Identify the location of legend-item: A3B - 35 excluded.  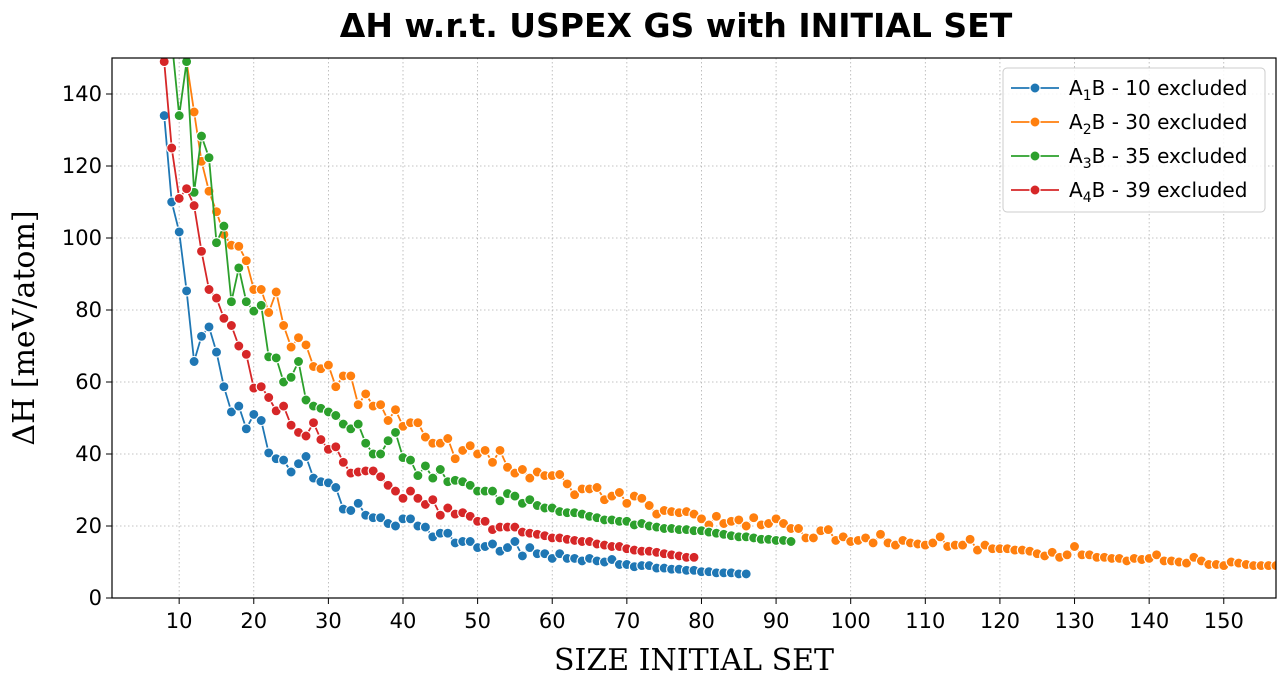
(1129, 158).